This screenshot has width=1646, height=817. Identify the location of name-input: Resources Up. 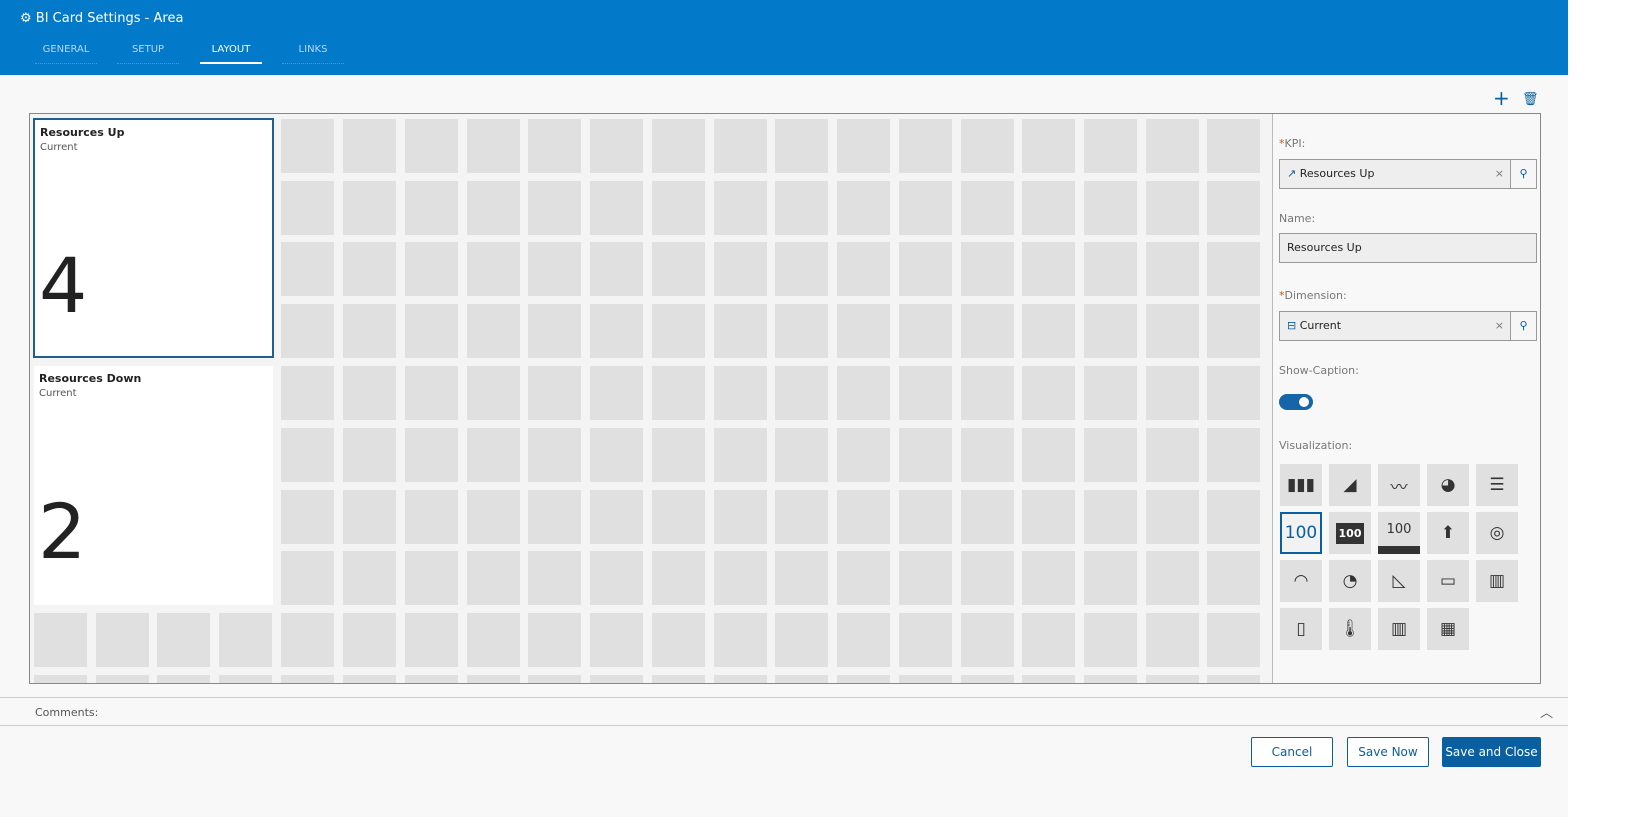
(1408, 248).